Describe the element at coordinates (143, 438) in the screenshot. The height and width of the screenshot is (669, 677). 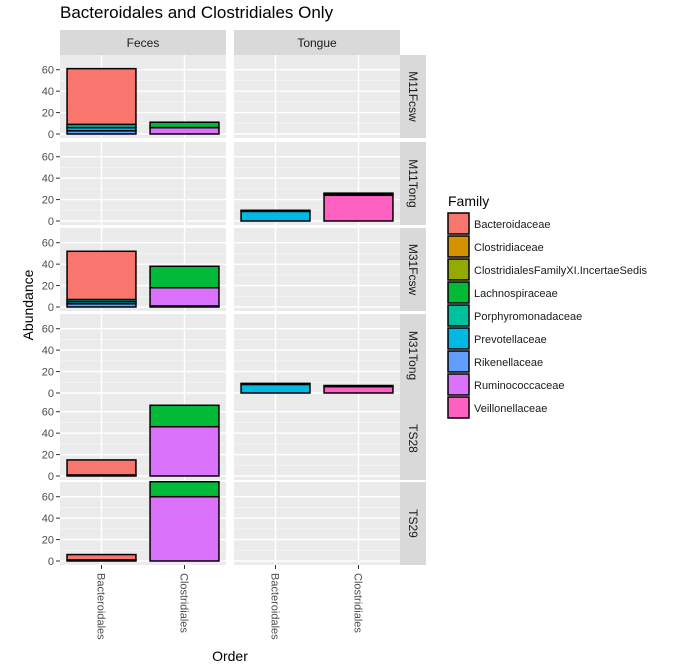
I see `panel-ts28-feces` at that location.